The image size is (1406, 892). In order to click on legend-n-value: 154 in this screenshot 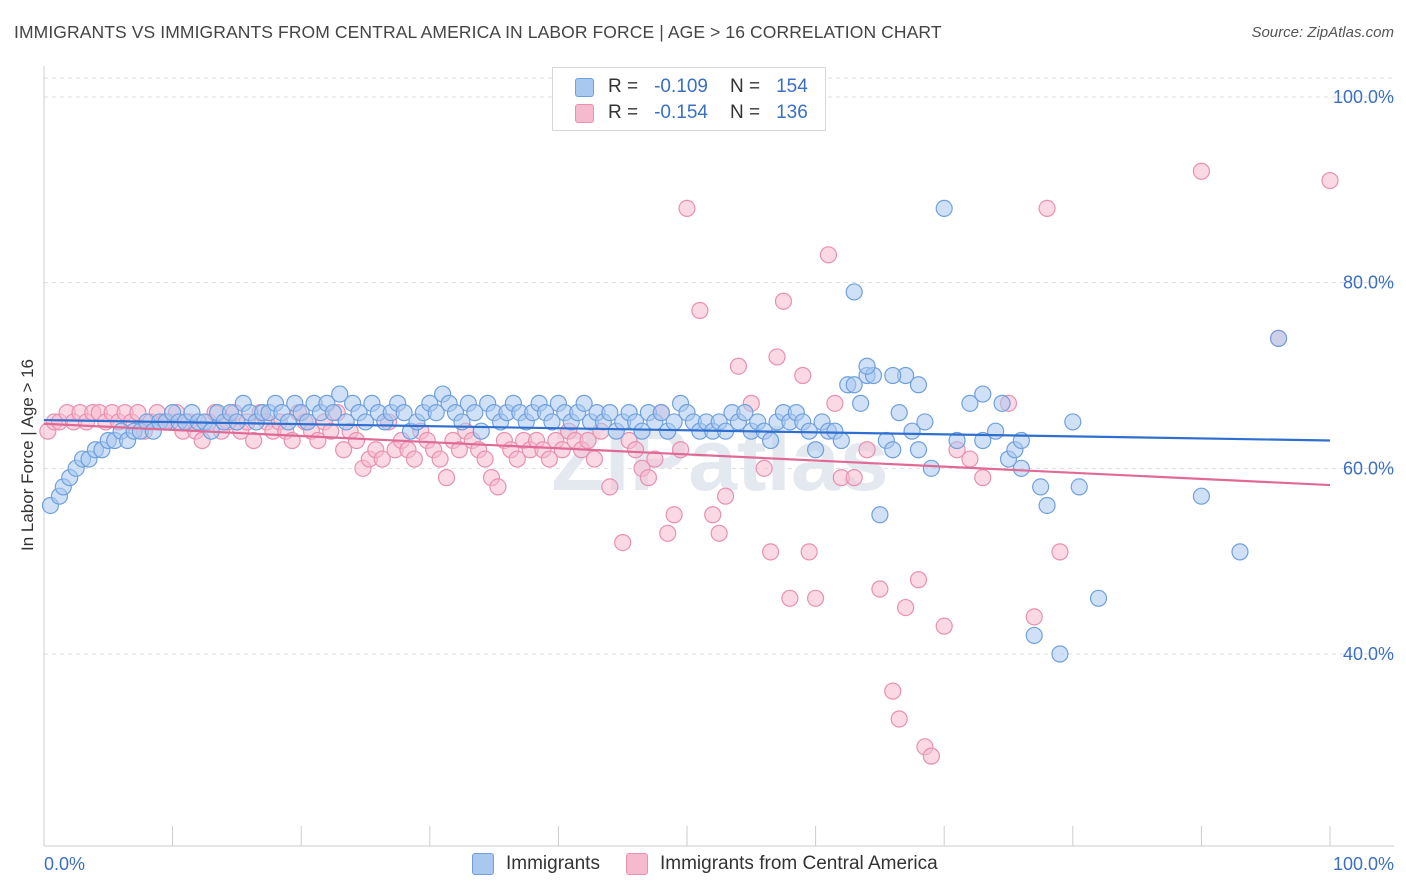, I will do `click(792, 86)`.